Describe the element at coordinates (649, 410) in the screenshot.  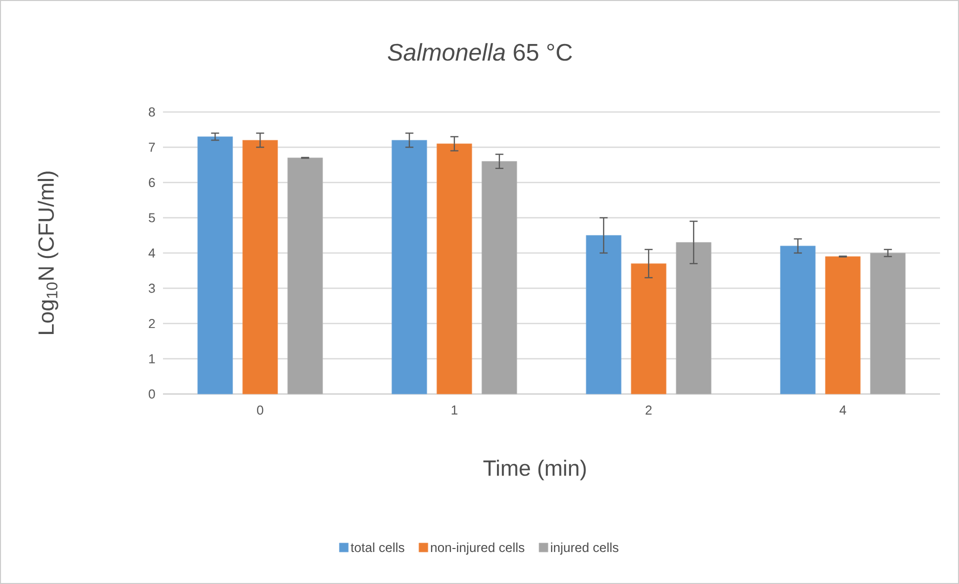
I see `x-tick-label: 2` at that location.